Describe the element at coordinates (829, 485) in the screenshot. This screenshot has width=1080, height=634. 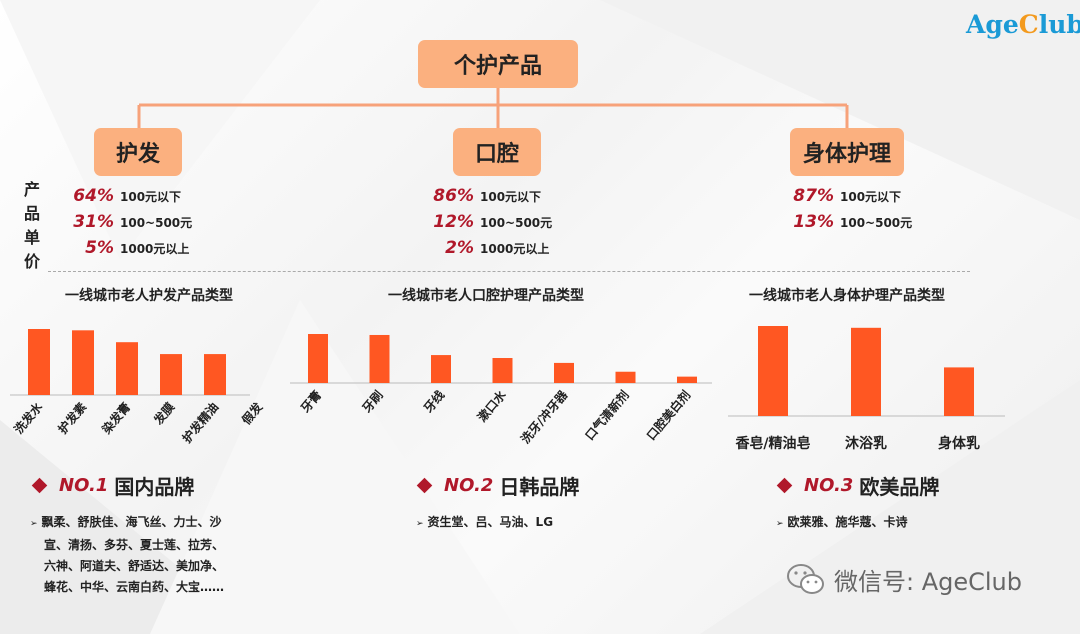
I see `brand-rank: NO.3` at that location.